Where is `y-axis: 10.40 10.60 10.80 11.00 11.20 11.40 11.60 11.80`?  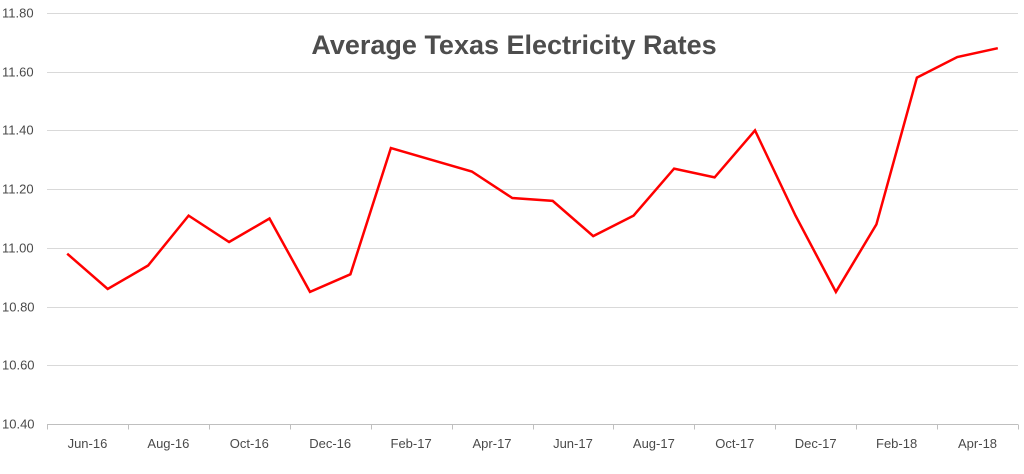
y-axis: 10.40 10.60 10.80 11.00 11.20 11.40 11.60 11.80 is located at coordinates (18, 219).